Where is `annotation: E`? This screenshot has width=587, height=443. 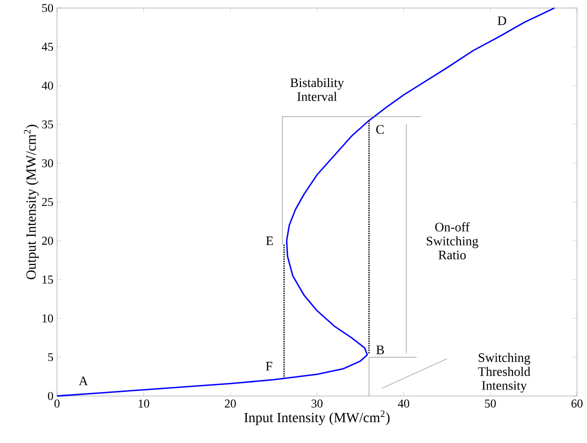 annotation: E is located at coordinates (269, 241).